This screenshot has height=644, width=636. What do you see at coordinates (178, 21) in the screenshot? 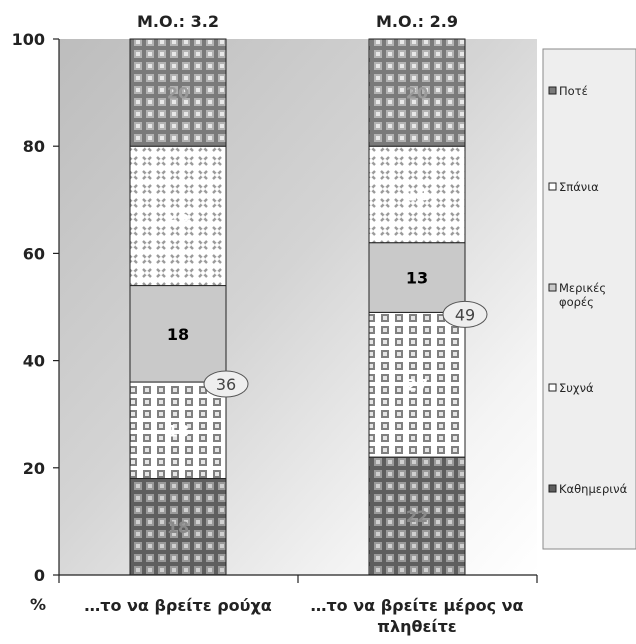
I see `mean-label: Μ.Ο.: 3.2` at bounding box center [178, 21].